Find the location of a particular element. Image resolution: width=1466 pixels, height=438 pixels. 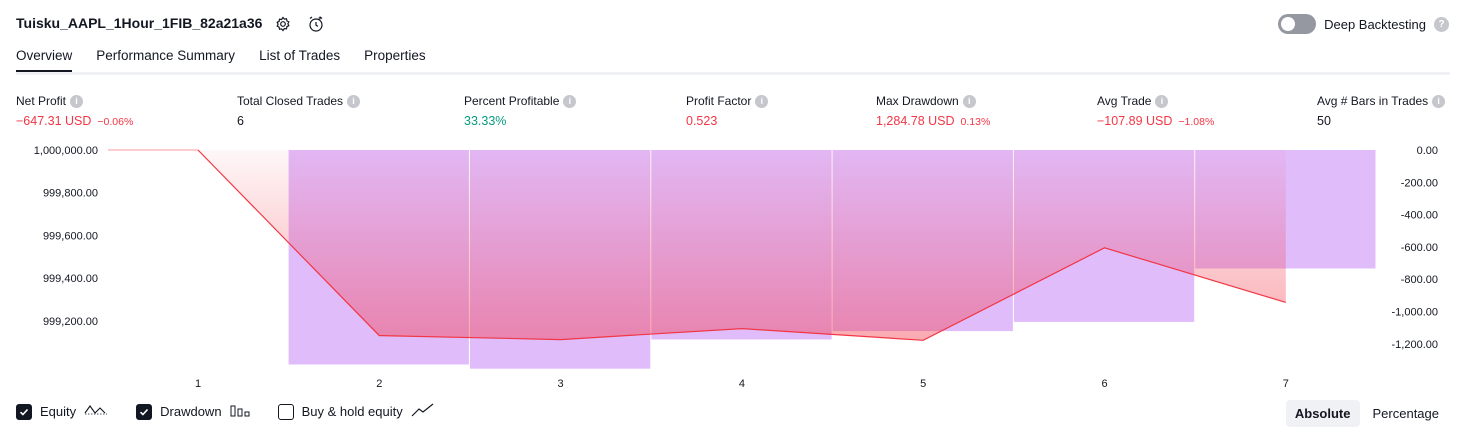

x-axis-tick: 2 is located at coordinates (379, 384).